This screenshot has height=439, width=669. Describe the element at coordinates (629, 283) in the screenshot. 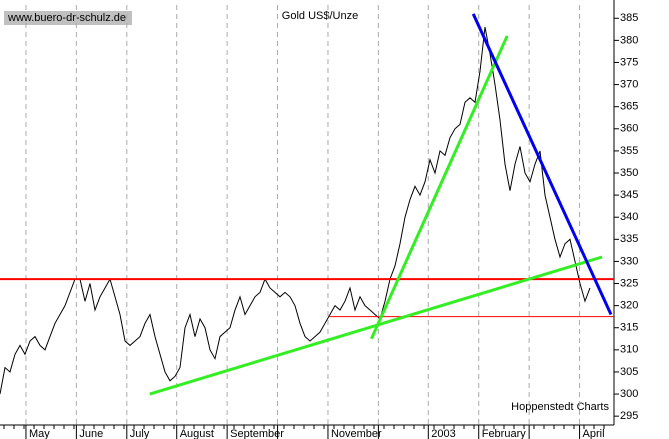

I see `y-tick-label: 325` at that location.